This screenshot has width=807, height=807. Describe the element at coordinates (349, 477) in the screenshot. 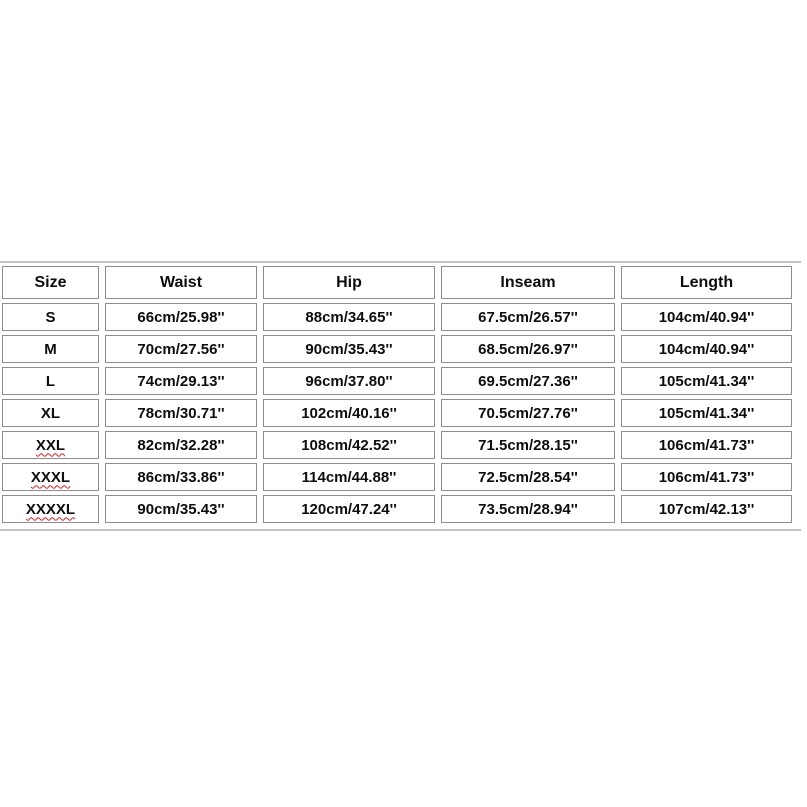

I see `hip-value-cell: 114cm/44.88''` at that location.